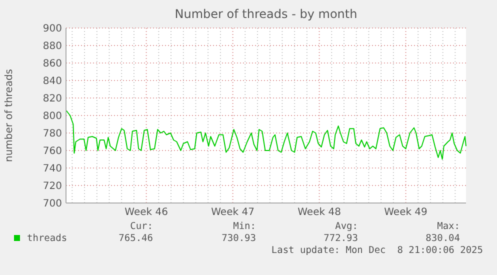 The image size is (497, 275). Describe the element at coordinates (136, 238) in the screenshot. I see `text: 765.46` at that location.